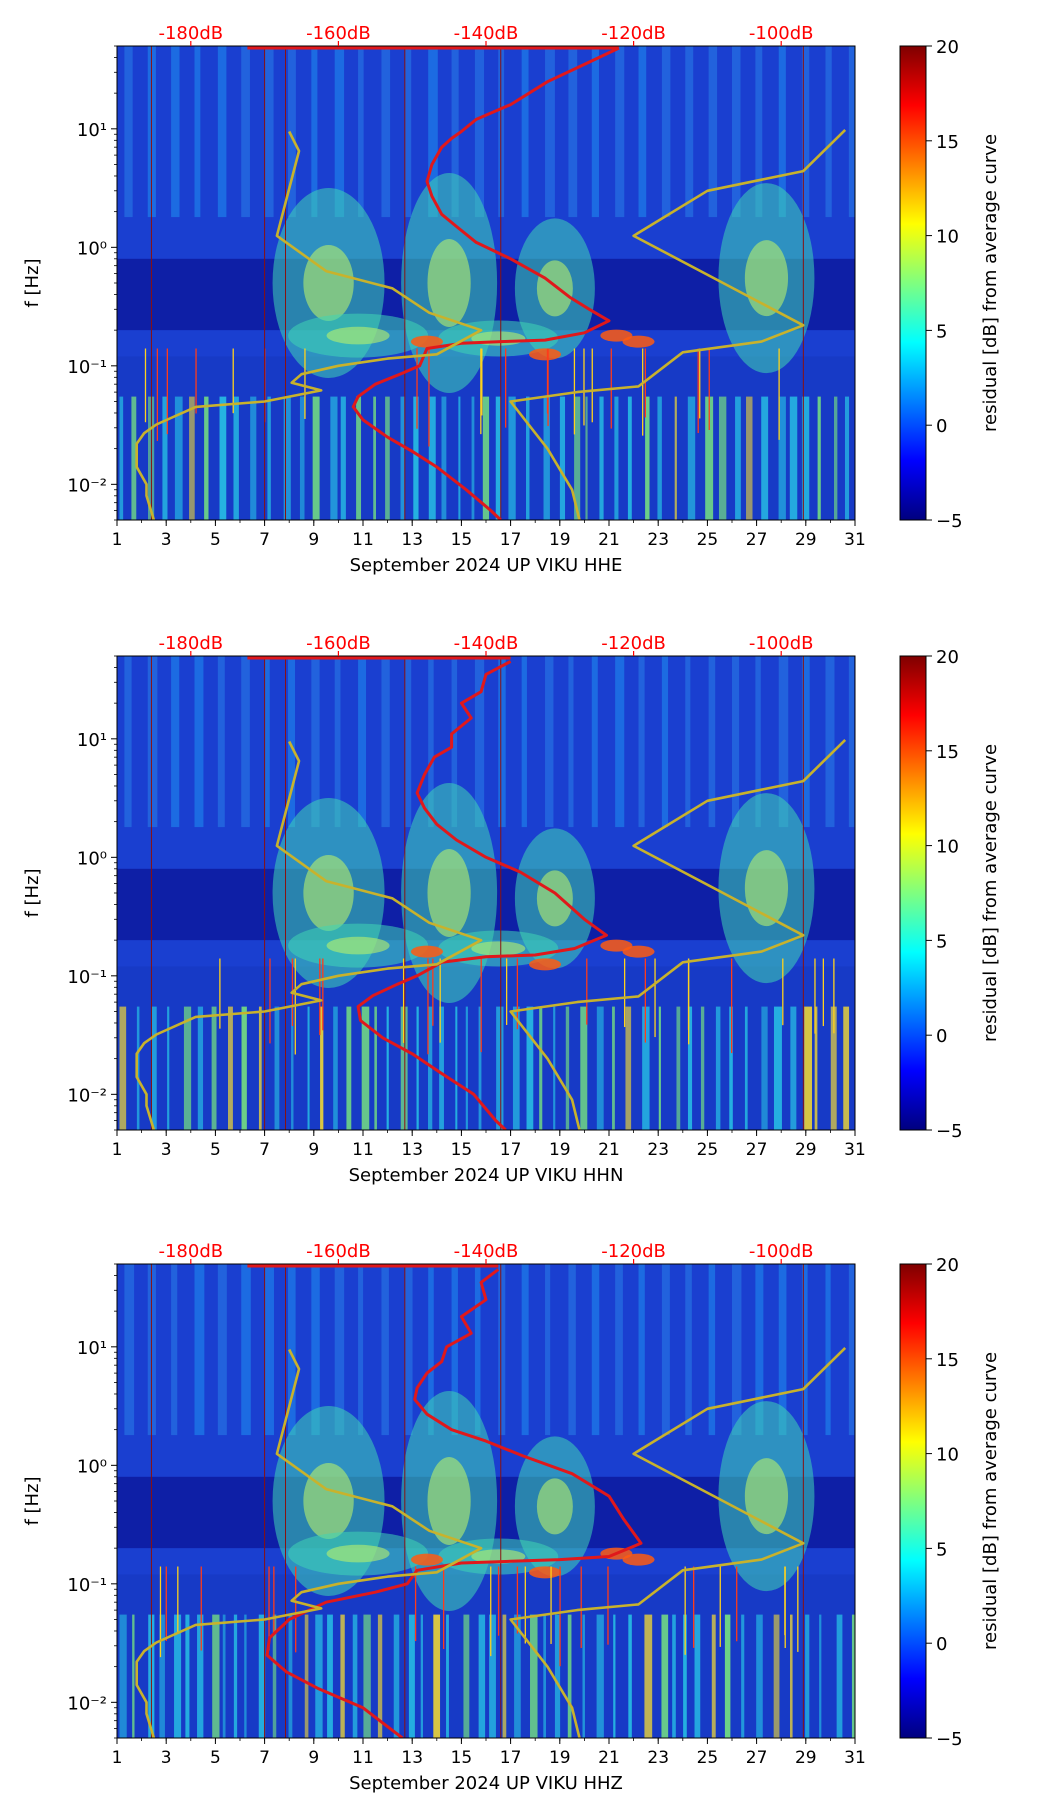 This screenshot has width=1052, height=1806. I want to click on db-tick-label: -180dB, so click(190, 1251).